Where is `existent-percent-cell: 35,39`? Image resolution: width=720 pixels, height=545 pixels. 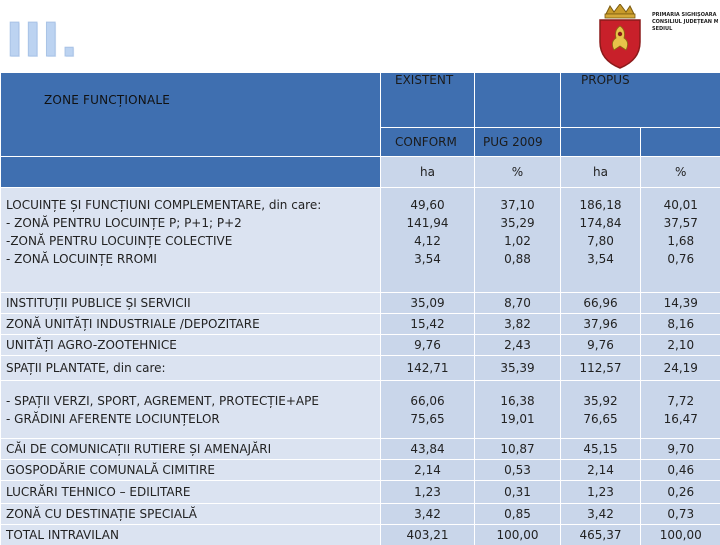
existent-percent-cell: 35,39 is located at coordinates (518, 368).